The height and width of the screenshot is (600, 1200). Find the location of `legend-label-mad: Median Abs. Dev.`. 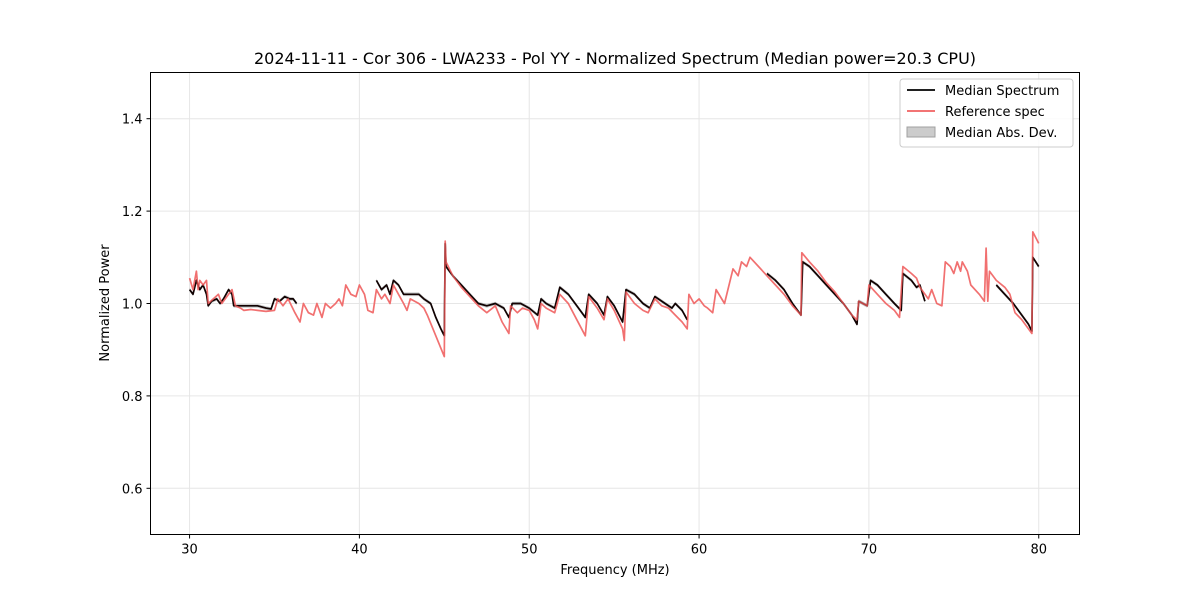

legend-label-mad: Median Abs. Dev. is located at coordinates (1001, 133).